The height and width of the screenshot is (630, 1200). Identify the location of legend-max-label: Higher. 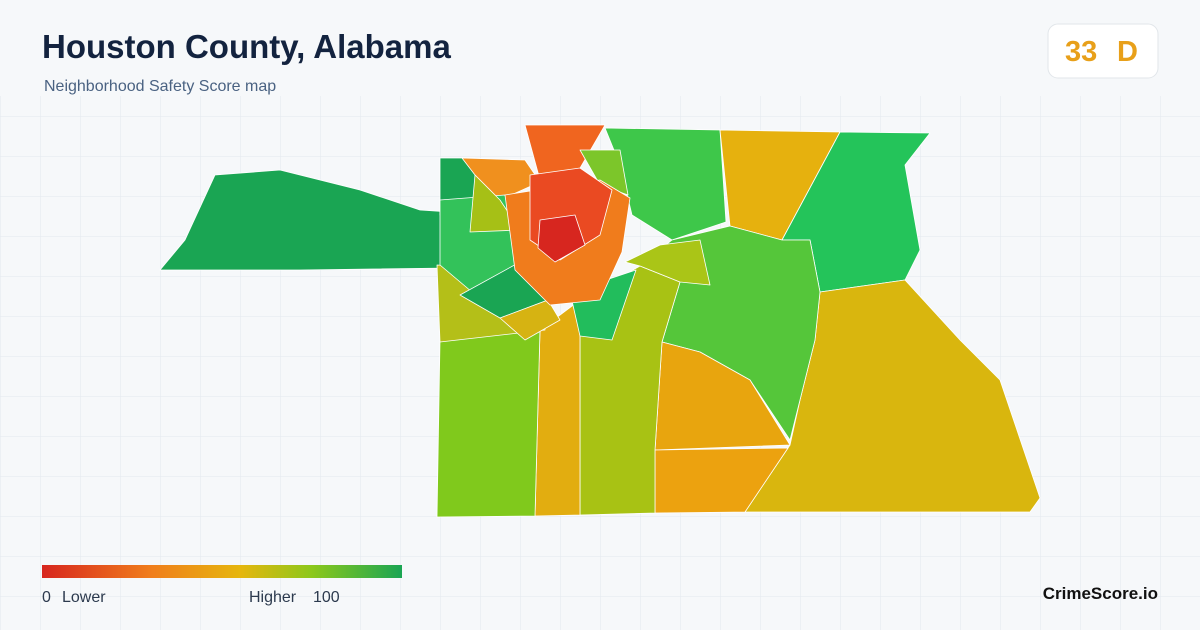
(273, 597).